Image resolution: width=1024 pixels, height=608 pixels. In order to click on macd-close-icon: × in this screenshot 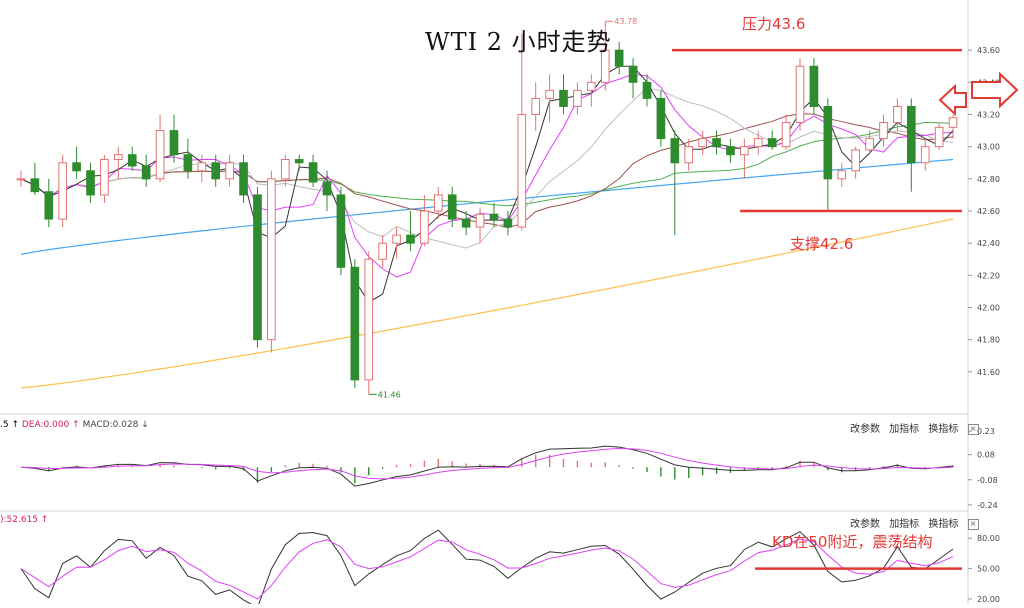, I will do `click(973, 429)`.